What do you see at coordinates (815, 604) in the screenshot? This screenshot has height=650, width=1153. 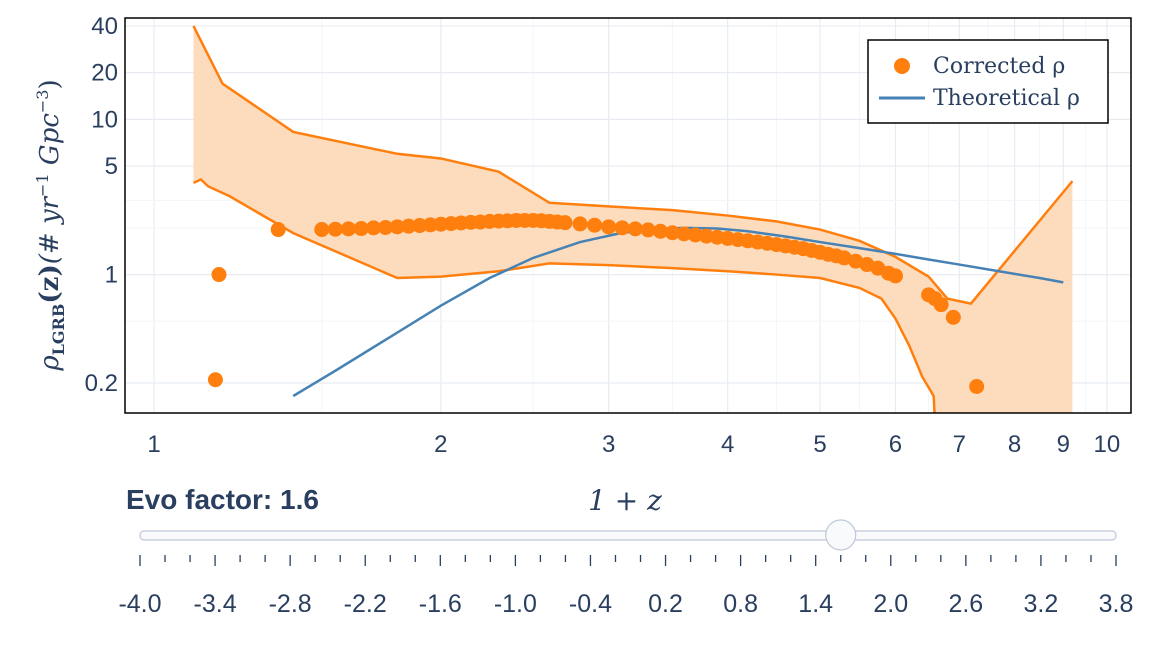 I see `slider-tick-label: 1.4` at bounding box center [815, 604].